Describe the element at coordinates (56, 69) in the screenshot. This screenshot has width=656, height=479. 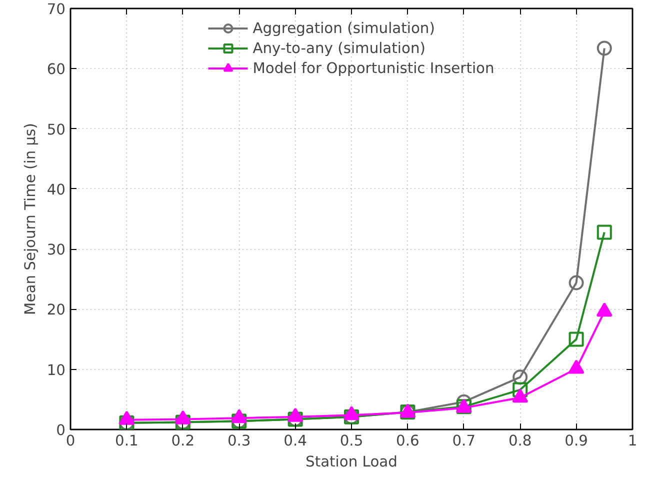
I see `y-tick-label: 60` at that location.